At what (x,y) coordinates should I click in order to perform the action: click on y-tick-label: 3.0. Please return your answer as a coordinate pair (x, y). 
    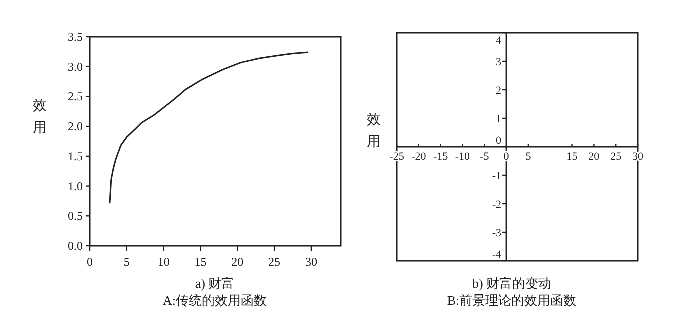
    Looking at the image, I should click on (75, 67).